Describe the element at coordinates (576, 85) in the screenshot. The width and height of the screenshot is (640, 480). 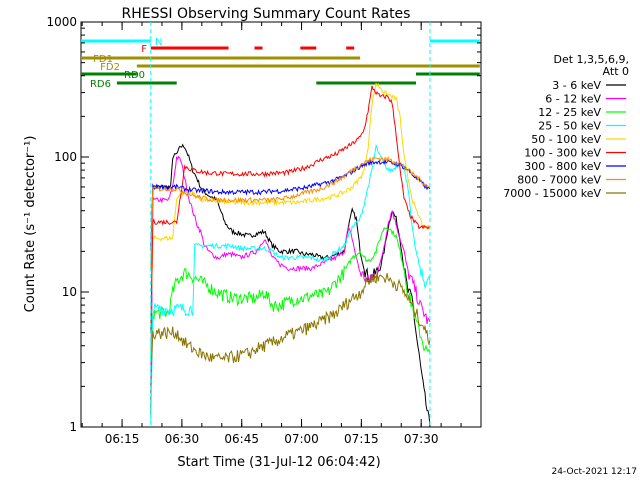
I see `legend-label: 3 - 6 keV` at that location.